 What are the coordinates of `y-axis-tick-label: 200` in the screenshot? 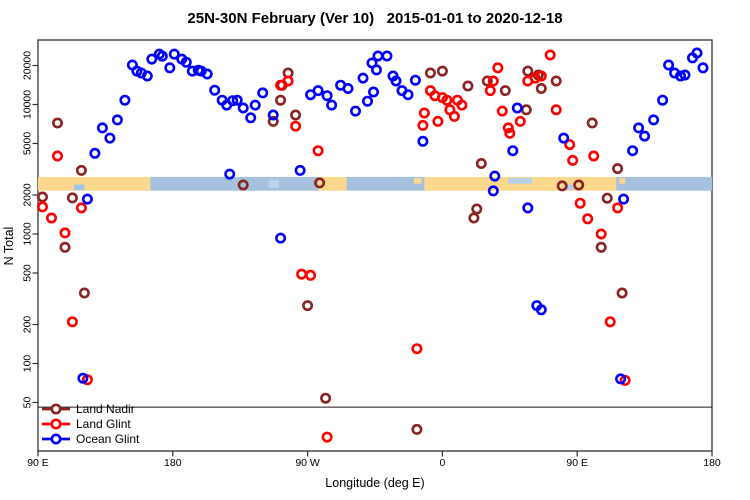 It's located at (27, 325).